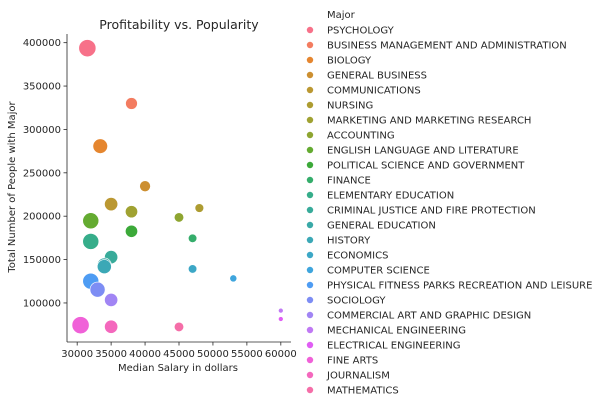  I want to click on legend-label: BUSINESS MANAGEMENT AND ADMINISTRATION, so click(447, 46).